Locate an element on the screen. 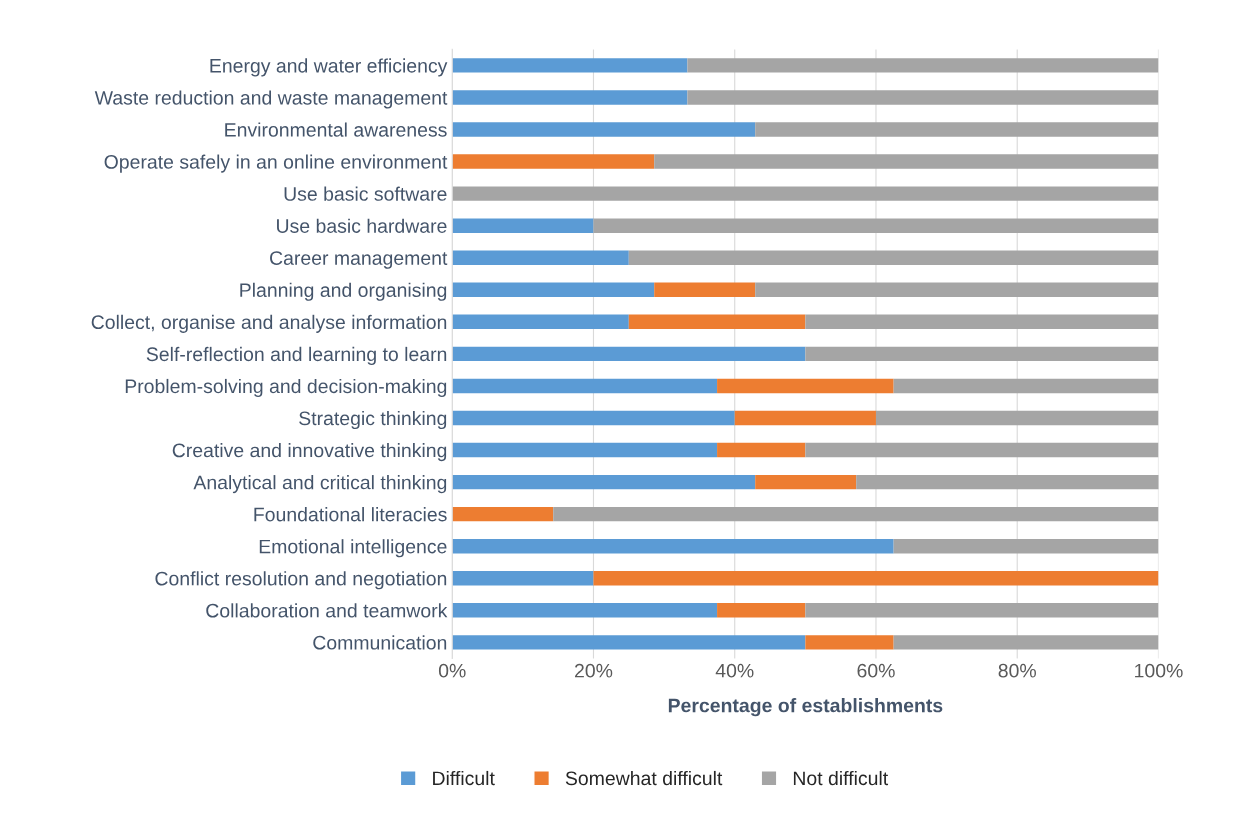 The height and width of the screenshot is (823, 1239). y-tick-label: Waste reduction and waste management is located at coordinates (271, 99).